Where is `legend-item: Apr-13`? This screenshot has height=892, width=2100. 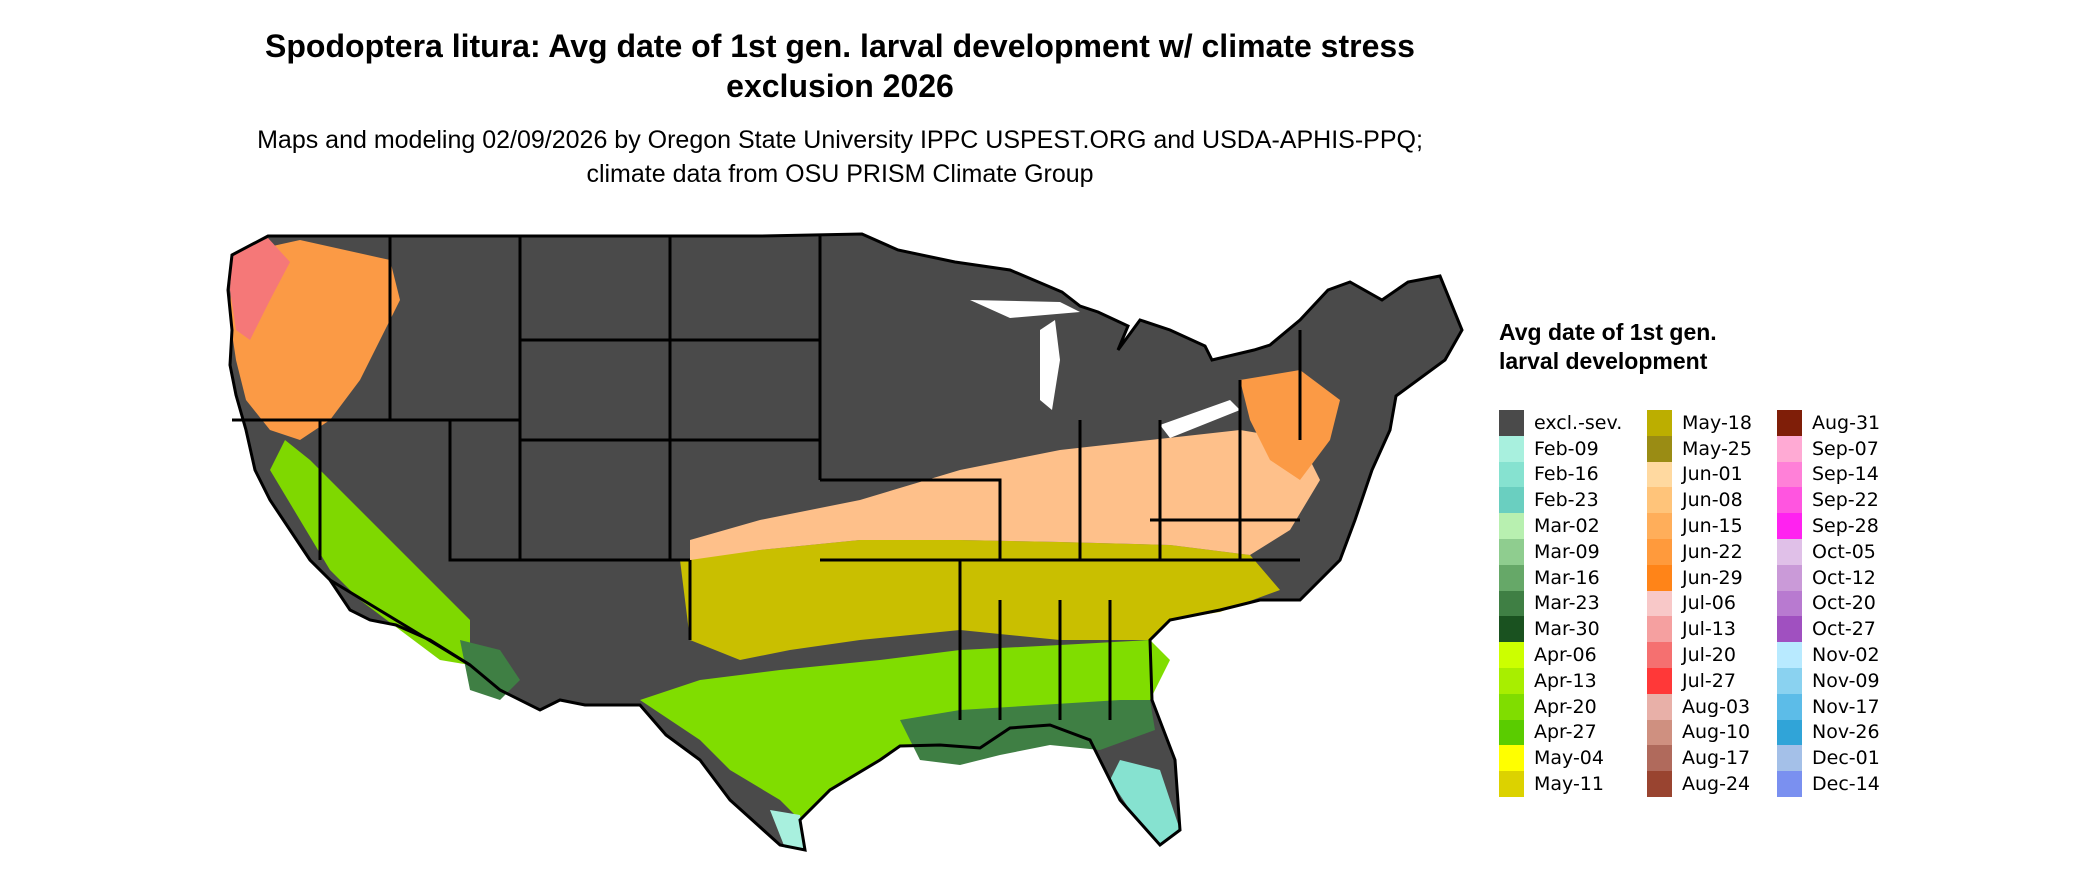 legend-item: Apr-13 is located at coordinates (1573, 680).